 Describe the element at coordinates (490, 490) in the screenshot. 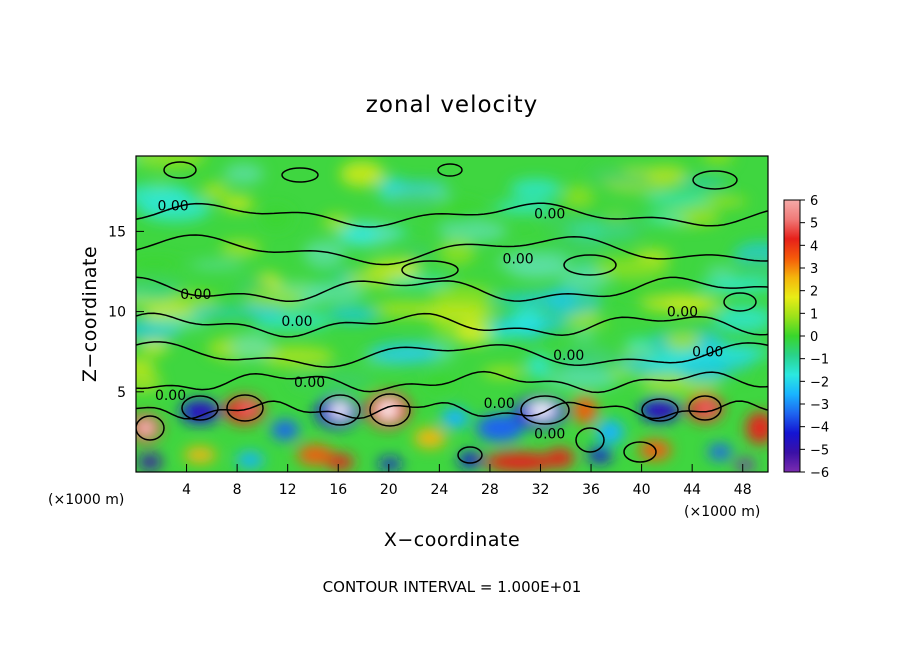

I see `x-tick-label: 28` at that location.